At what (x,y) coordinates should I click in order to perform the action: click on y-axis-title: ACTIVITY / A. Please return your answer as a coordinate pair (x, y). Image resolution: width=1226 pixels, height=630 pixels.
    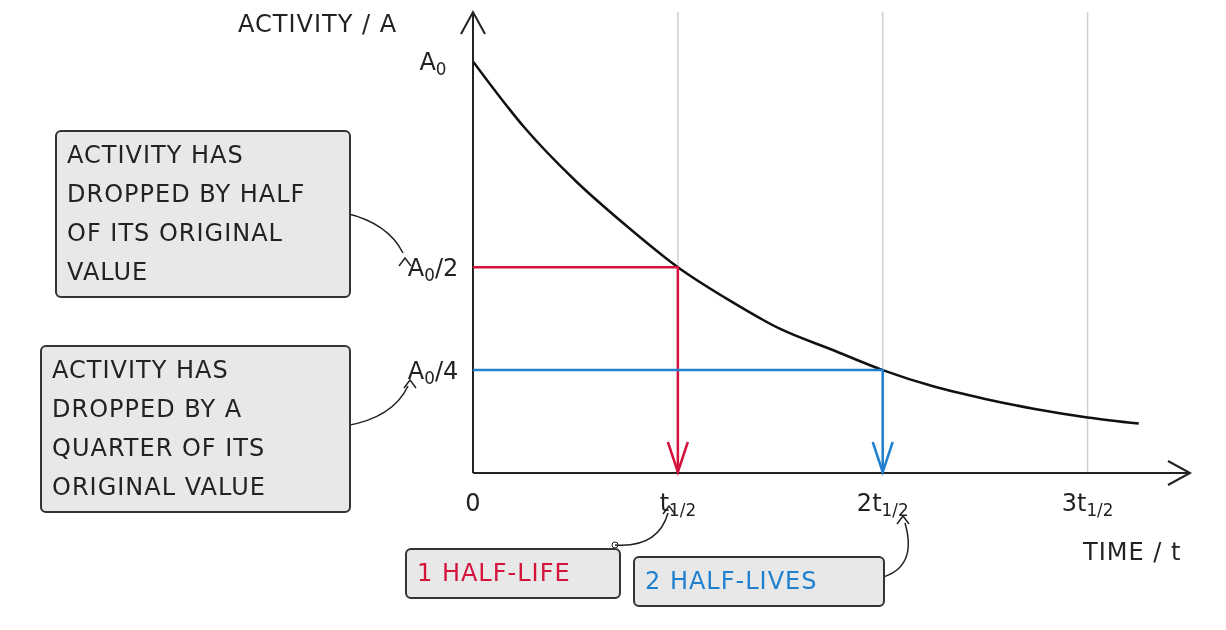
    Looking at the image, I should click on (318, 24).